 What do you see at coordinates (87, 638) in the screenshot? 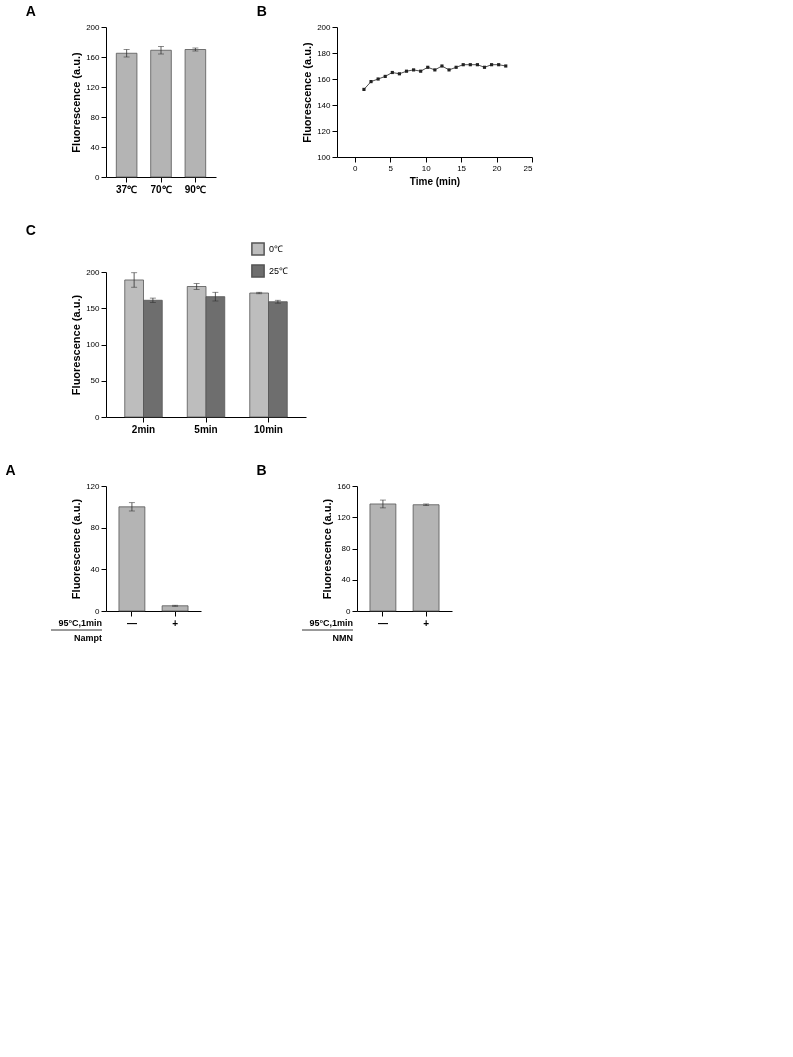
I see `x-axis-title: Nampt` at bounding box center [87, 638].